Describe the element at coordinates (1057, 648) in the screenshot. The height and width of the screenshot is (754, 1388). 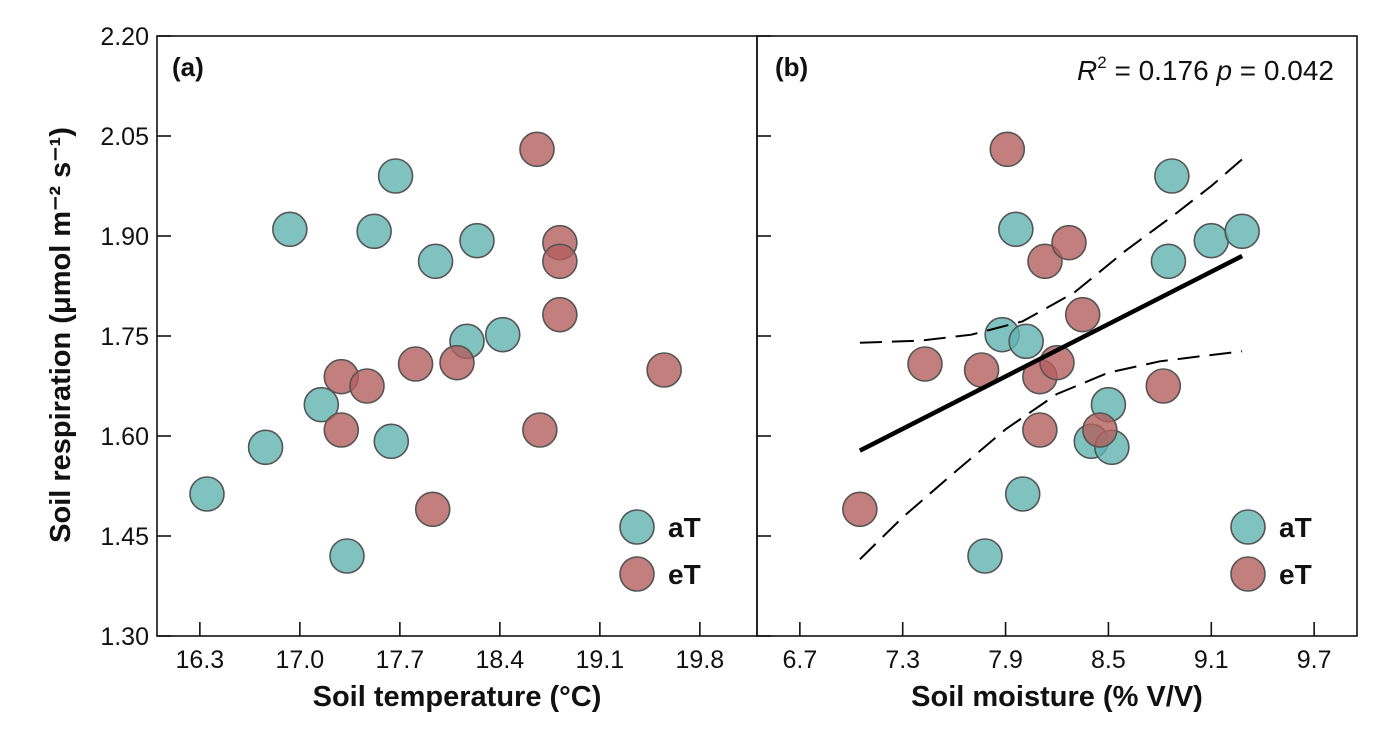
I see `panel-b-x-ticks: 6.7 7.3 7.9 8.5 9.1 9.7` at that location.